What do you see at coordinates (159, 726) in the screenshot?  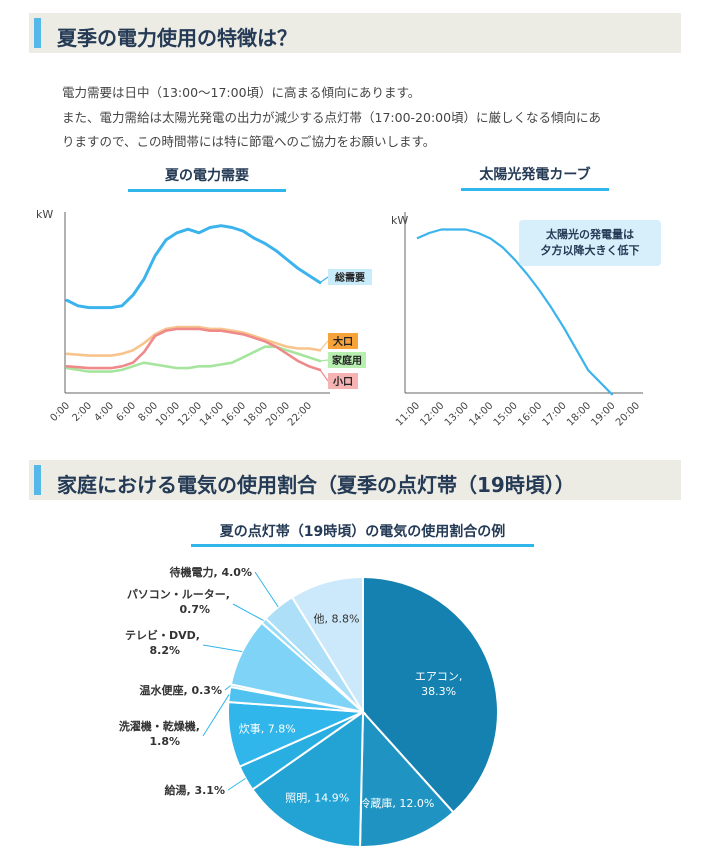 I see `pie-label: 洗濯機・乾燥機,` at bounding box center [159, 726].